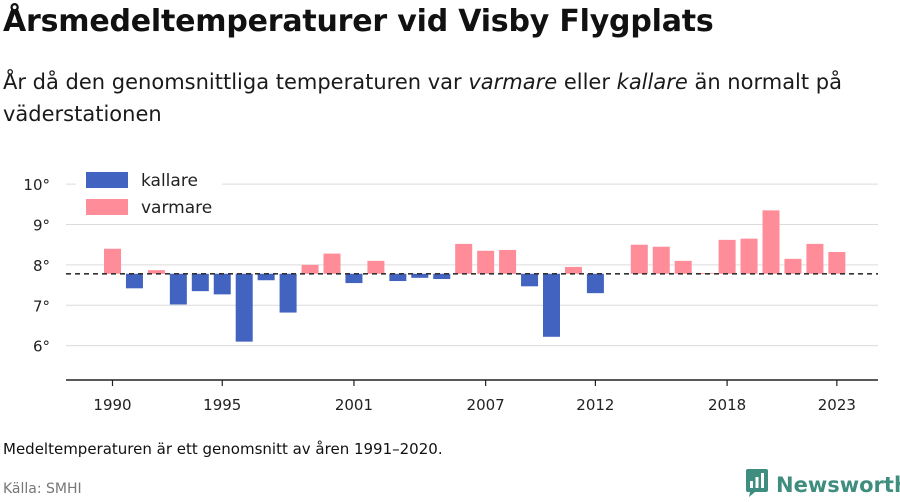  What do you see at coordinates (169, 181) in the screenshot?
I see `legend-label-kallare: kallare` at bounding box center [169, 181].